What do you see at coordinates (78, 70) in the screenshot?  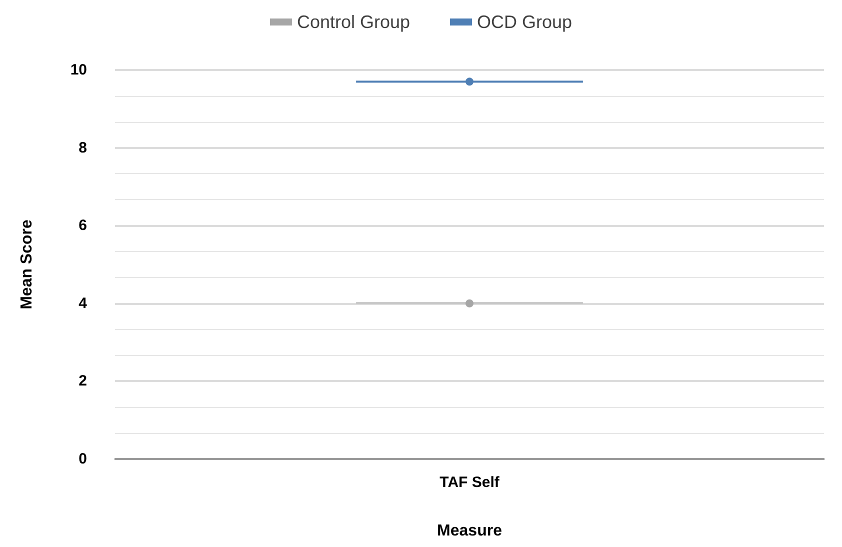 I see `y-tick-label: 10` at bounding box center [78, 70].